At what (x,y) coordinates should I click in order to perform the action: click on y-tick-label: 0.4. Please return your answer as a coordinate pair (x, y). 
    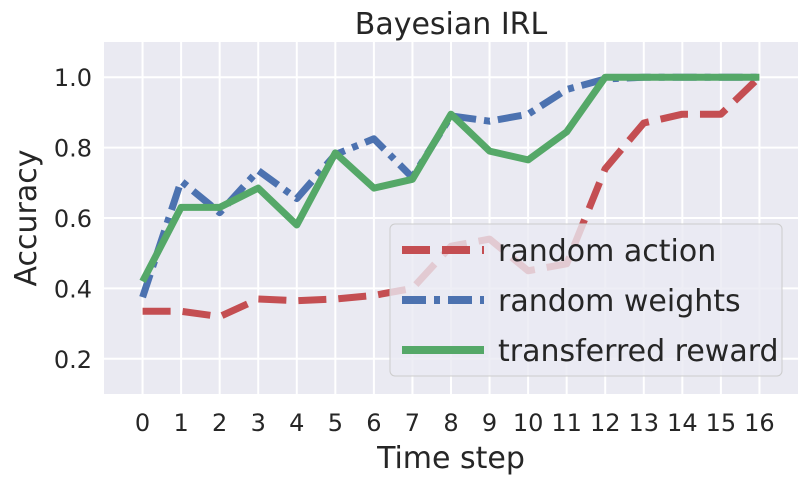
    Looking at the image, I should click on (73, 289).